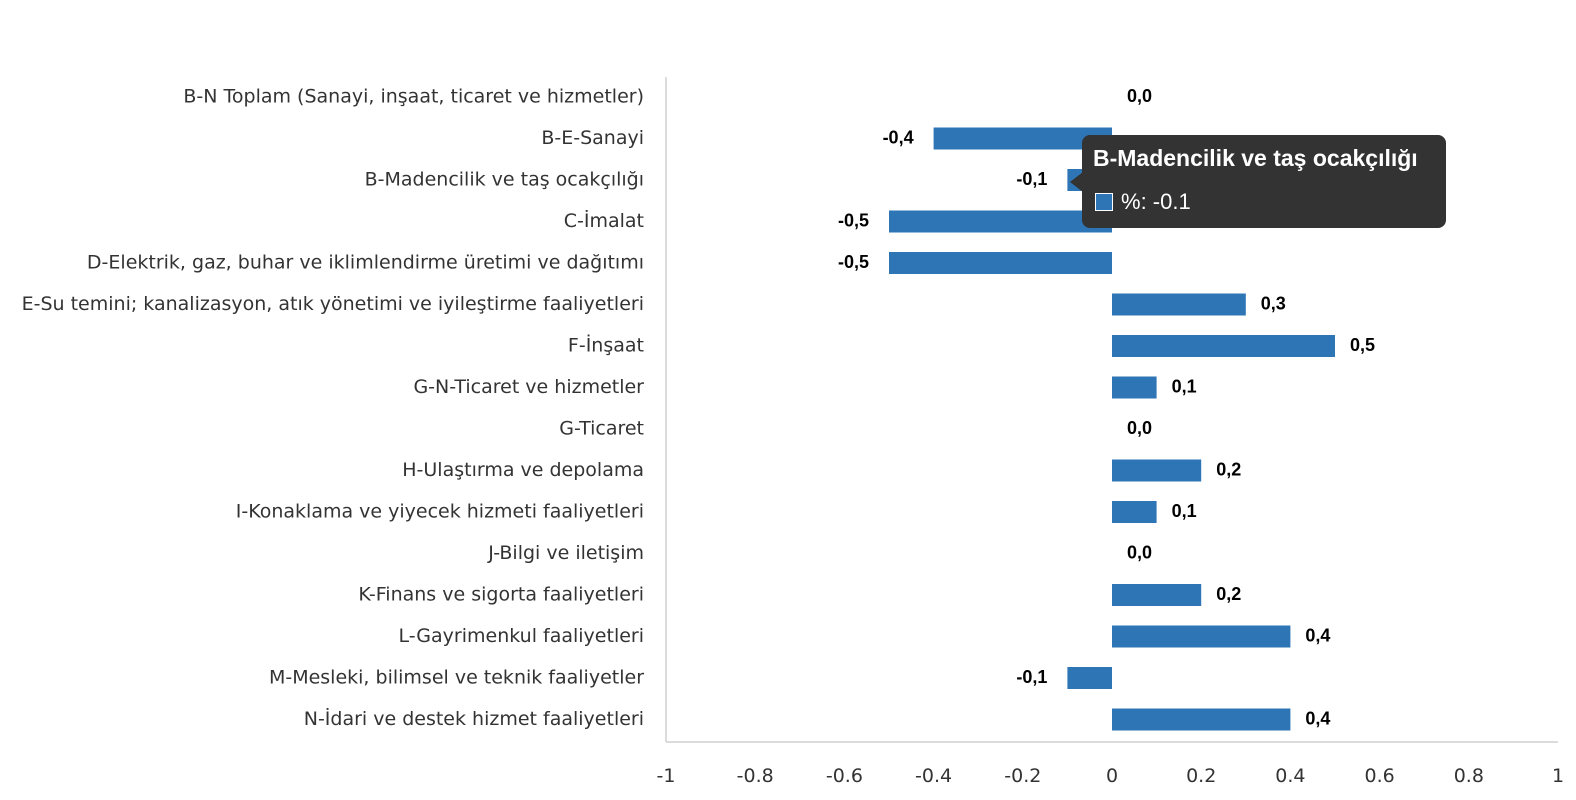  What do you see at coordinates (1290, 776) in the screenshot?
I see `x-tick-label: 0.4` at bounding box center [1290, 776].